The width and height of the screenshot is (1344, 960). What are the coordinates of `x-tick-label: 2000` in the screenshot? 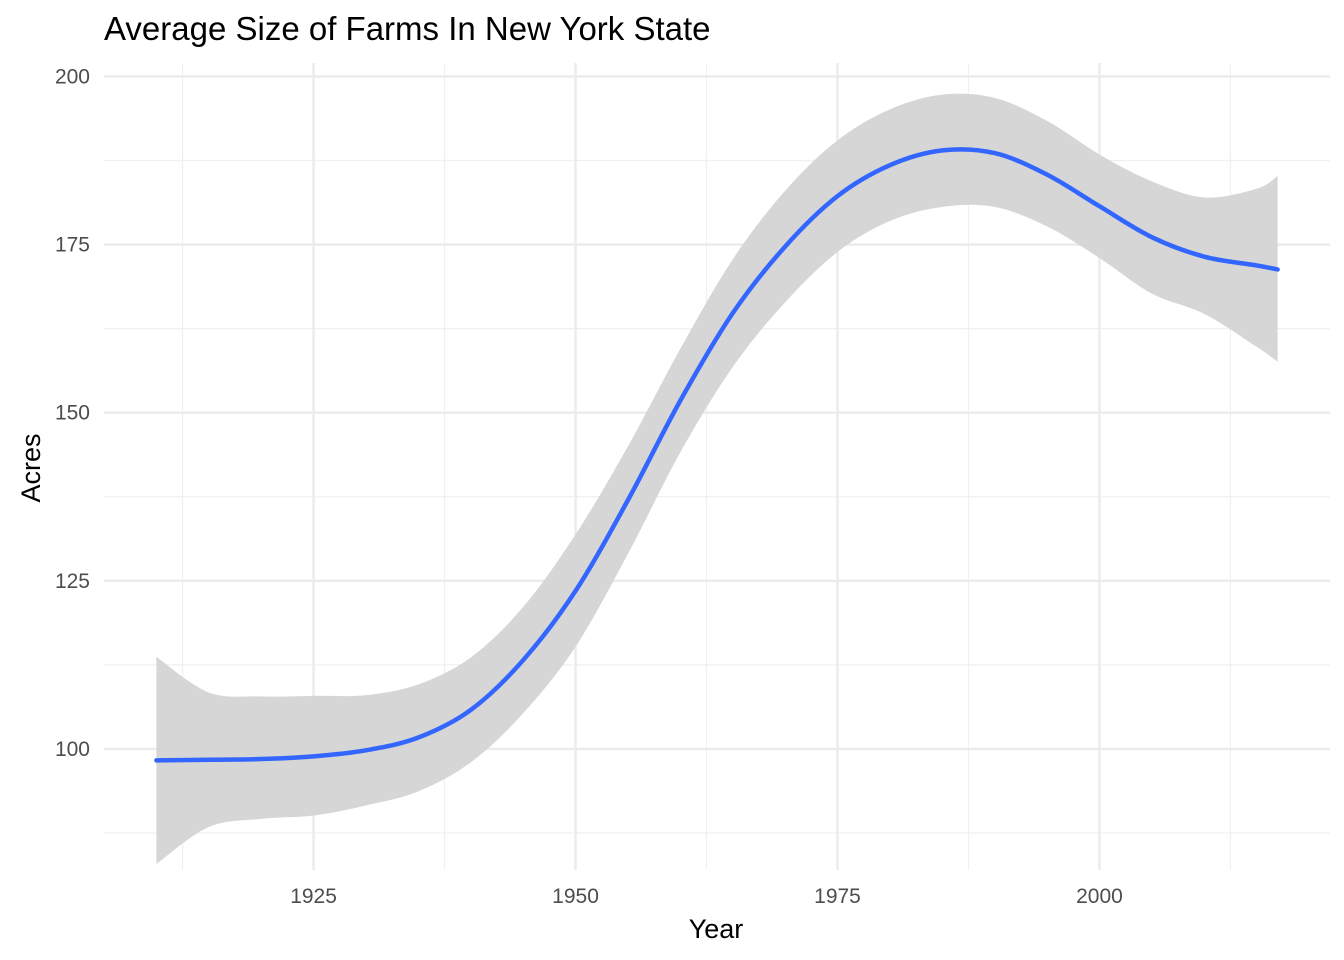 It's located at (1099, 896).